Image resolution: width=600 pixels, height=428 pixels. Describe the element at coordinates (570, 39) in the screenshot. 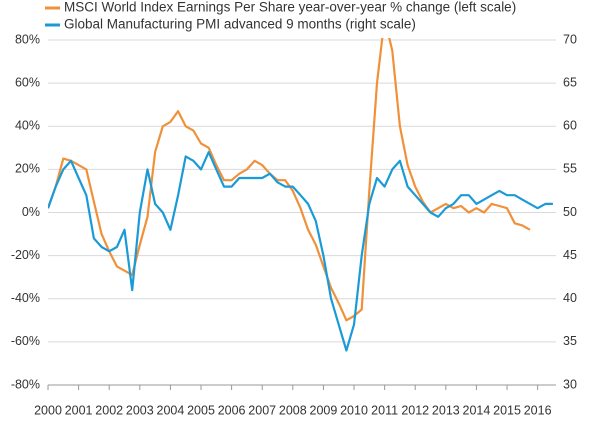

I see `y2-tick-label: 70` at that location.